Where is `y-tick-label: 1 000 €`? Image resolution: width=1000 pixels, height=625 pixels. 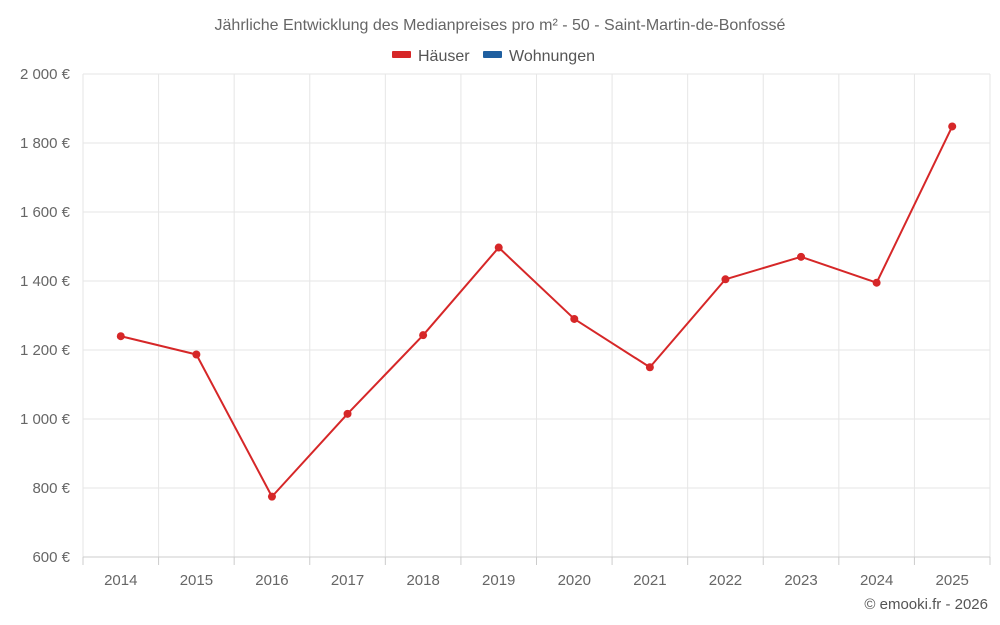 y-tick-label: 1 000 € is located at coordinates (45, 419).